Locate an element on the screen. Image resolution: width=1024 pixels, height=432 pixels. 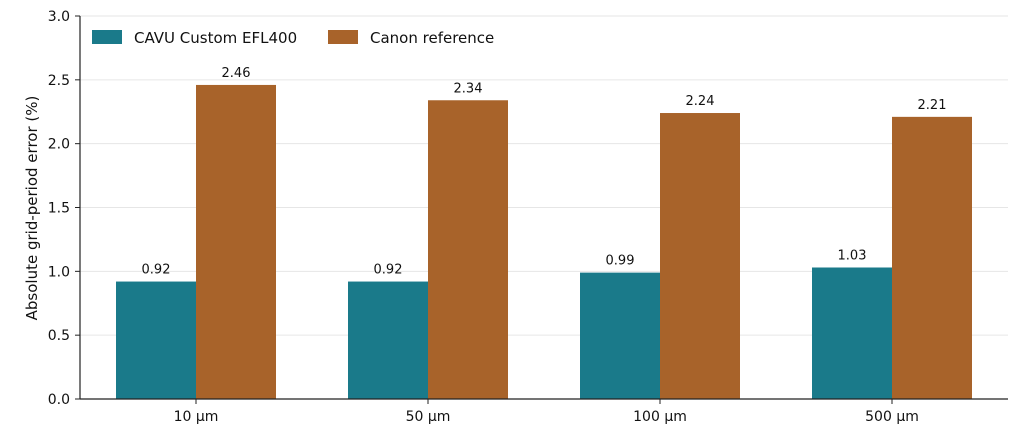
x-tick-label: 50 µm is located at coordinates (428, 417).